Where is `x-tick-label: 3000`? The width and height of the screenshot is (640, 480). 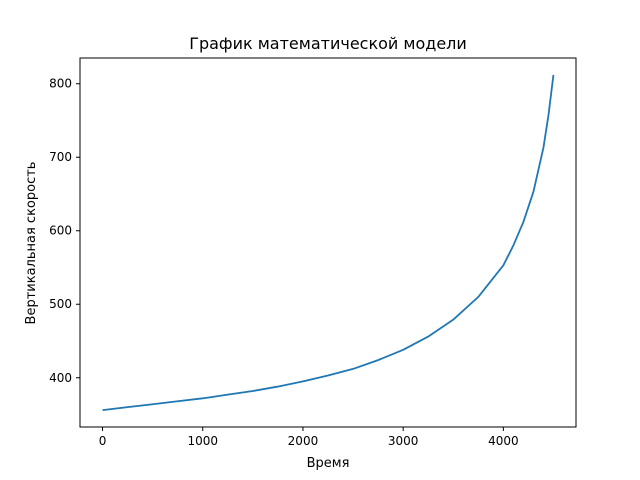
x-tick-label: 3000 is located at coordinates (403, 441).